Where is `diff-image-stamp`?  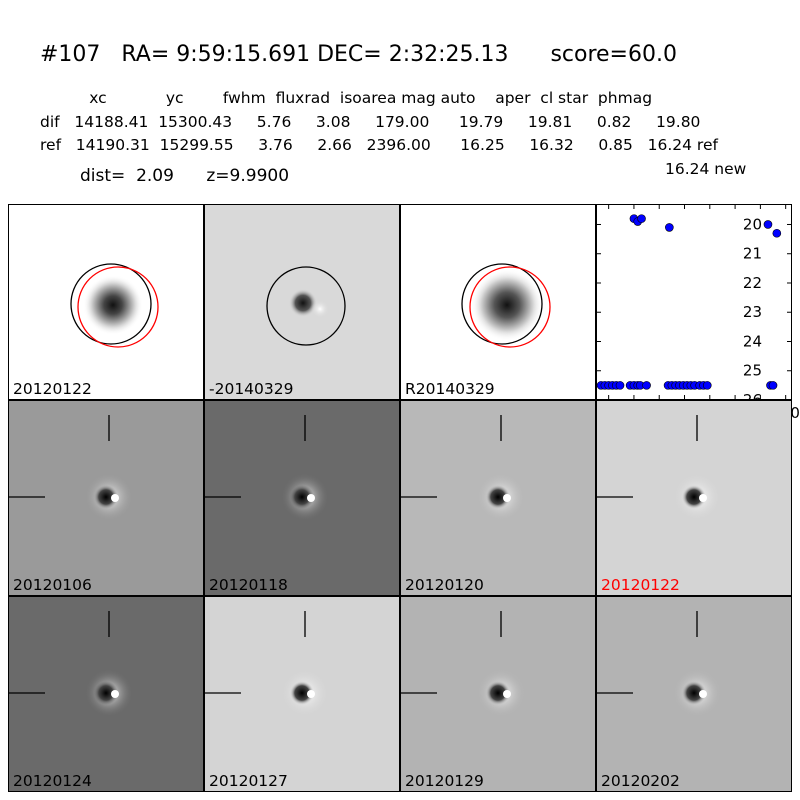 diff-image-stamp is located at coordinates (306, 306).